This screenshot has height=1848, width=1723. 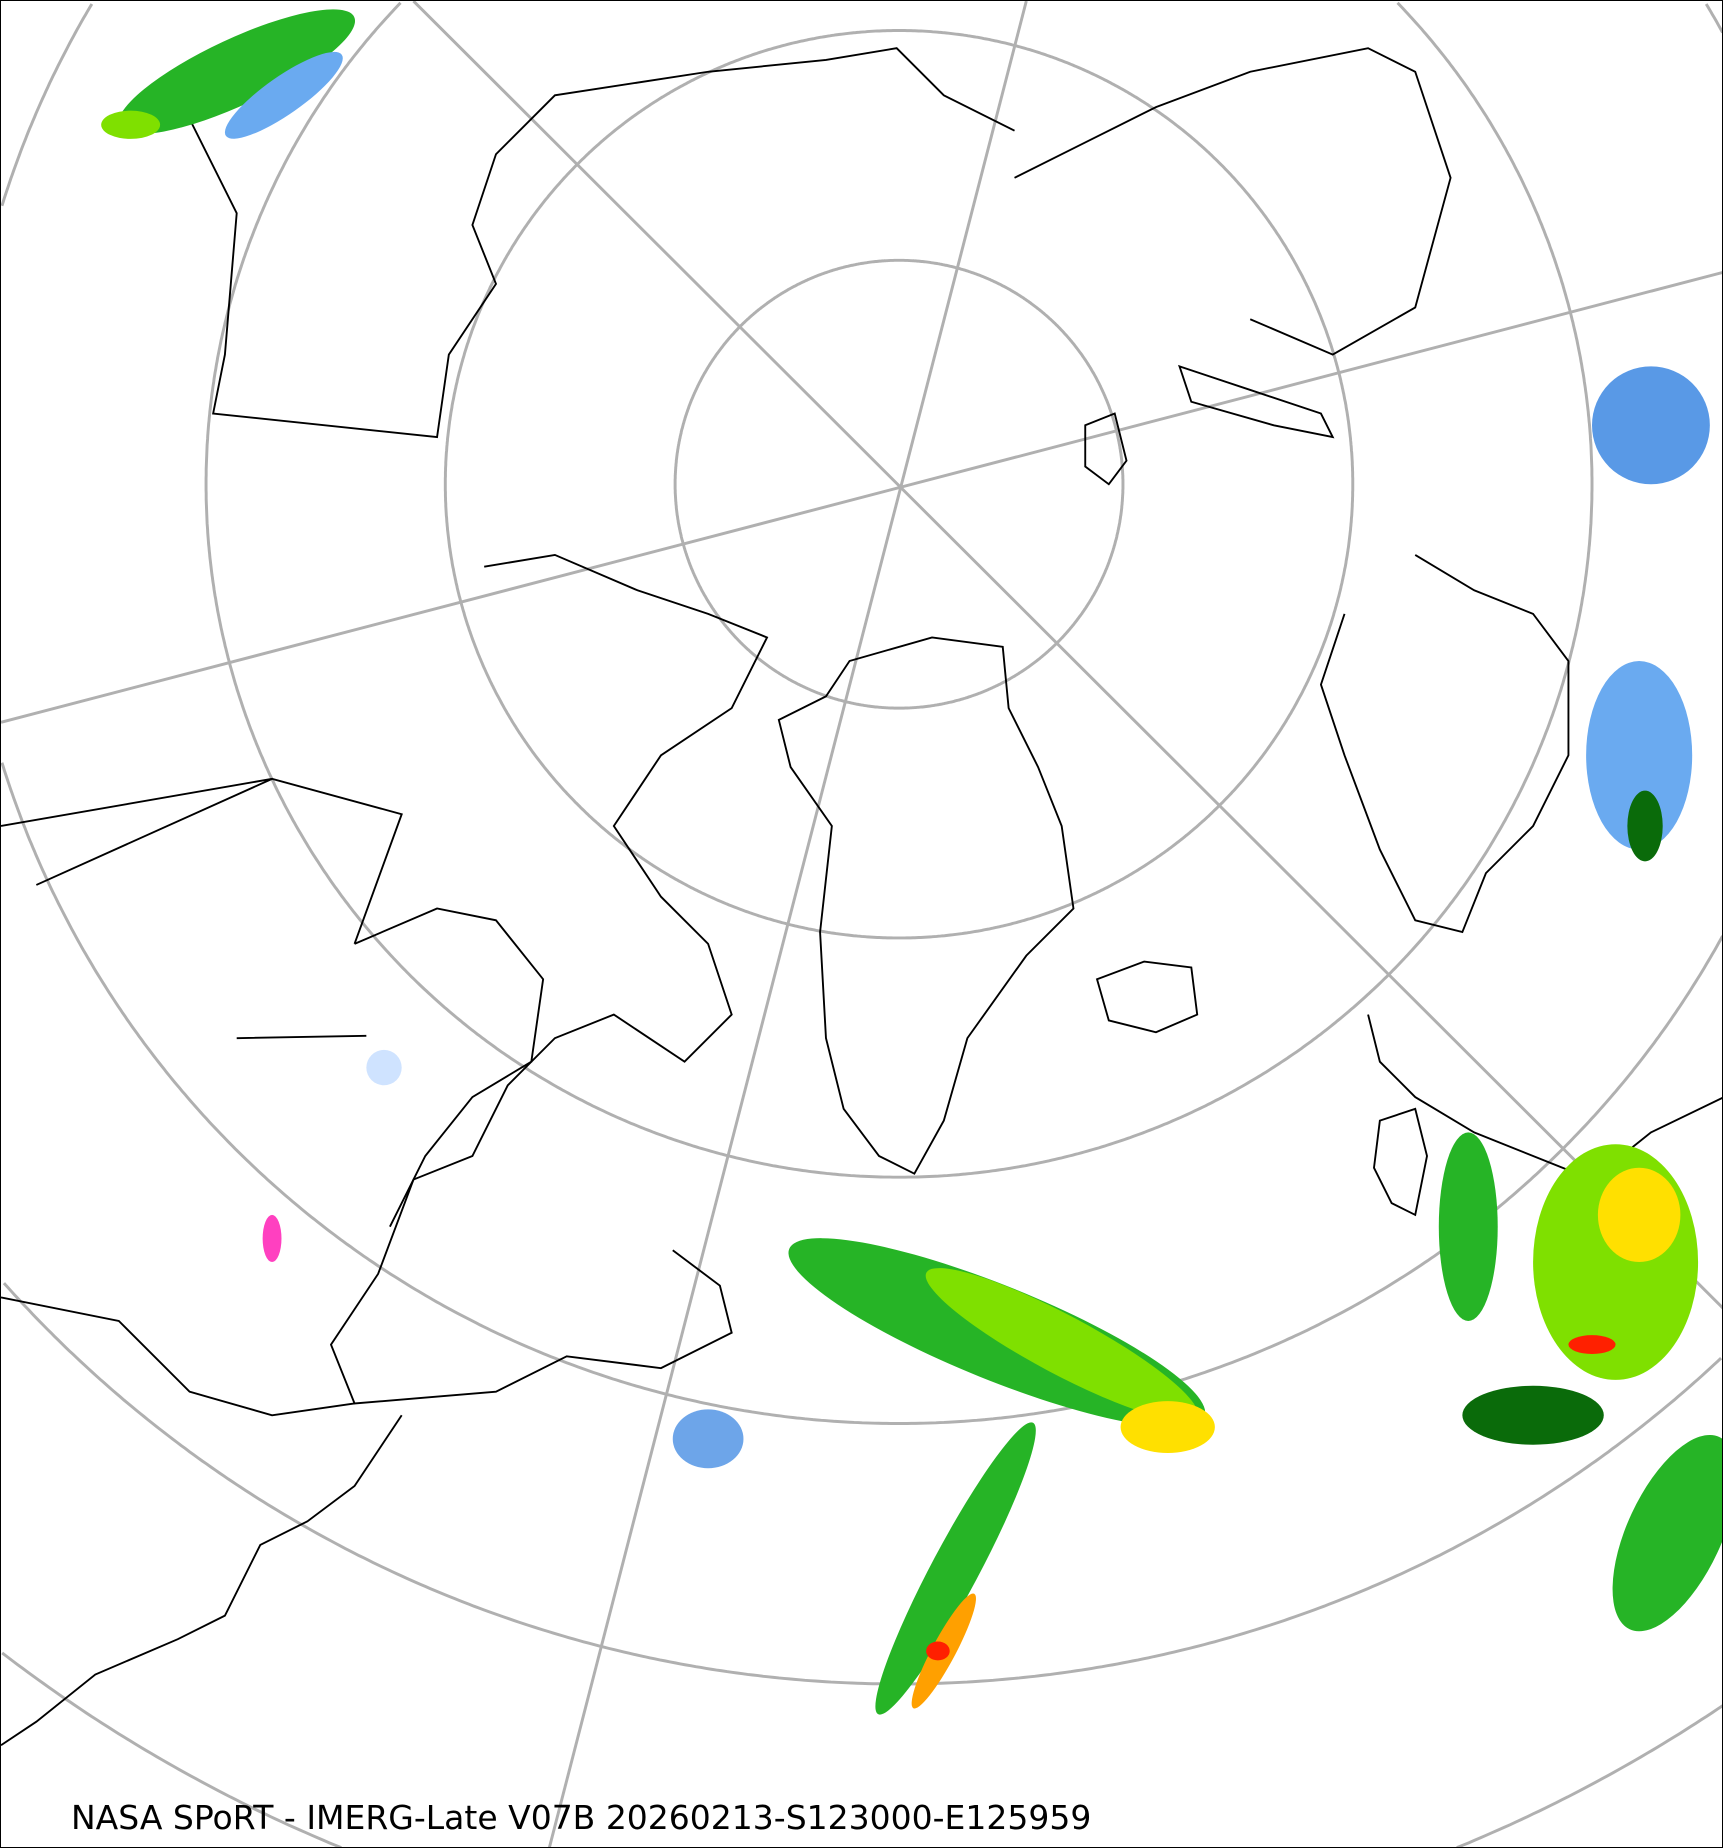 What do you see at coordinates (1256, 401) in the screenshot?
I see `novaya-zemlya-coast` at bounding box center [1256, 401].